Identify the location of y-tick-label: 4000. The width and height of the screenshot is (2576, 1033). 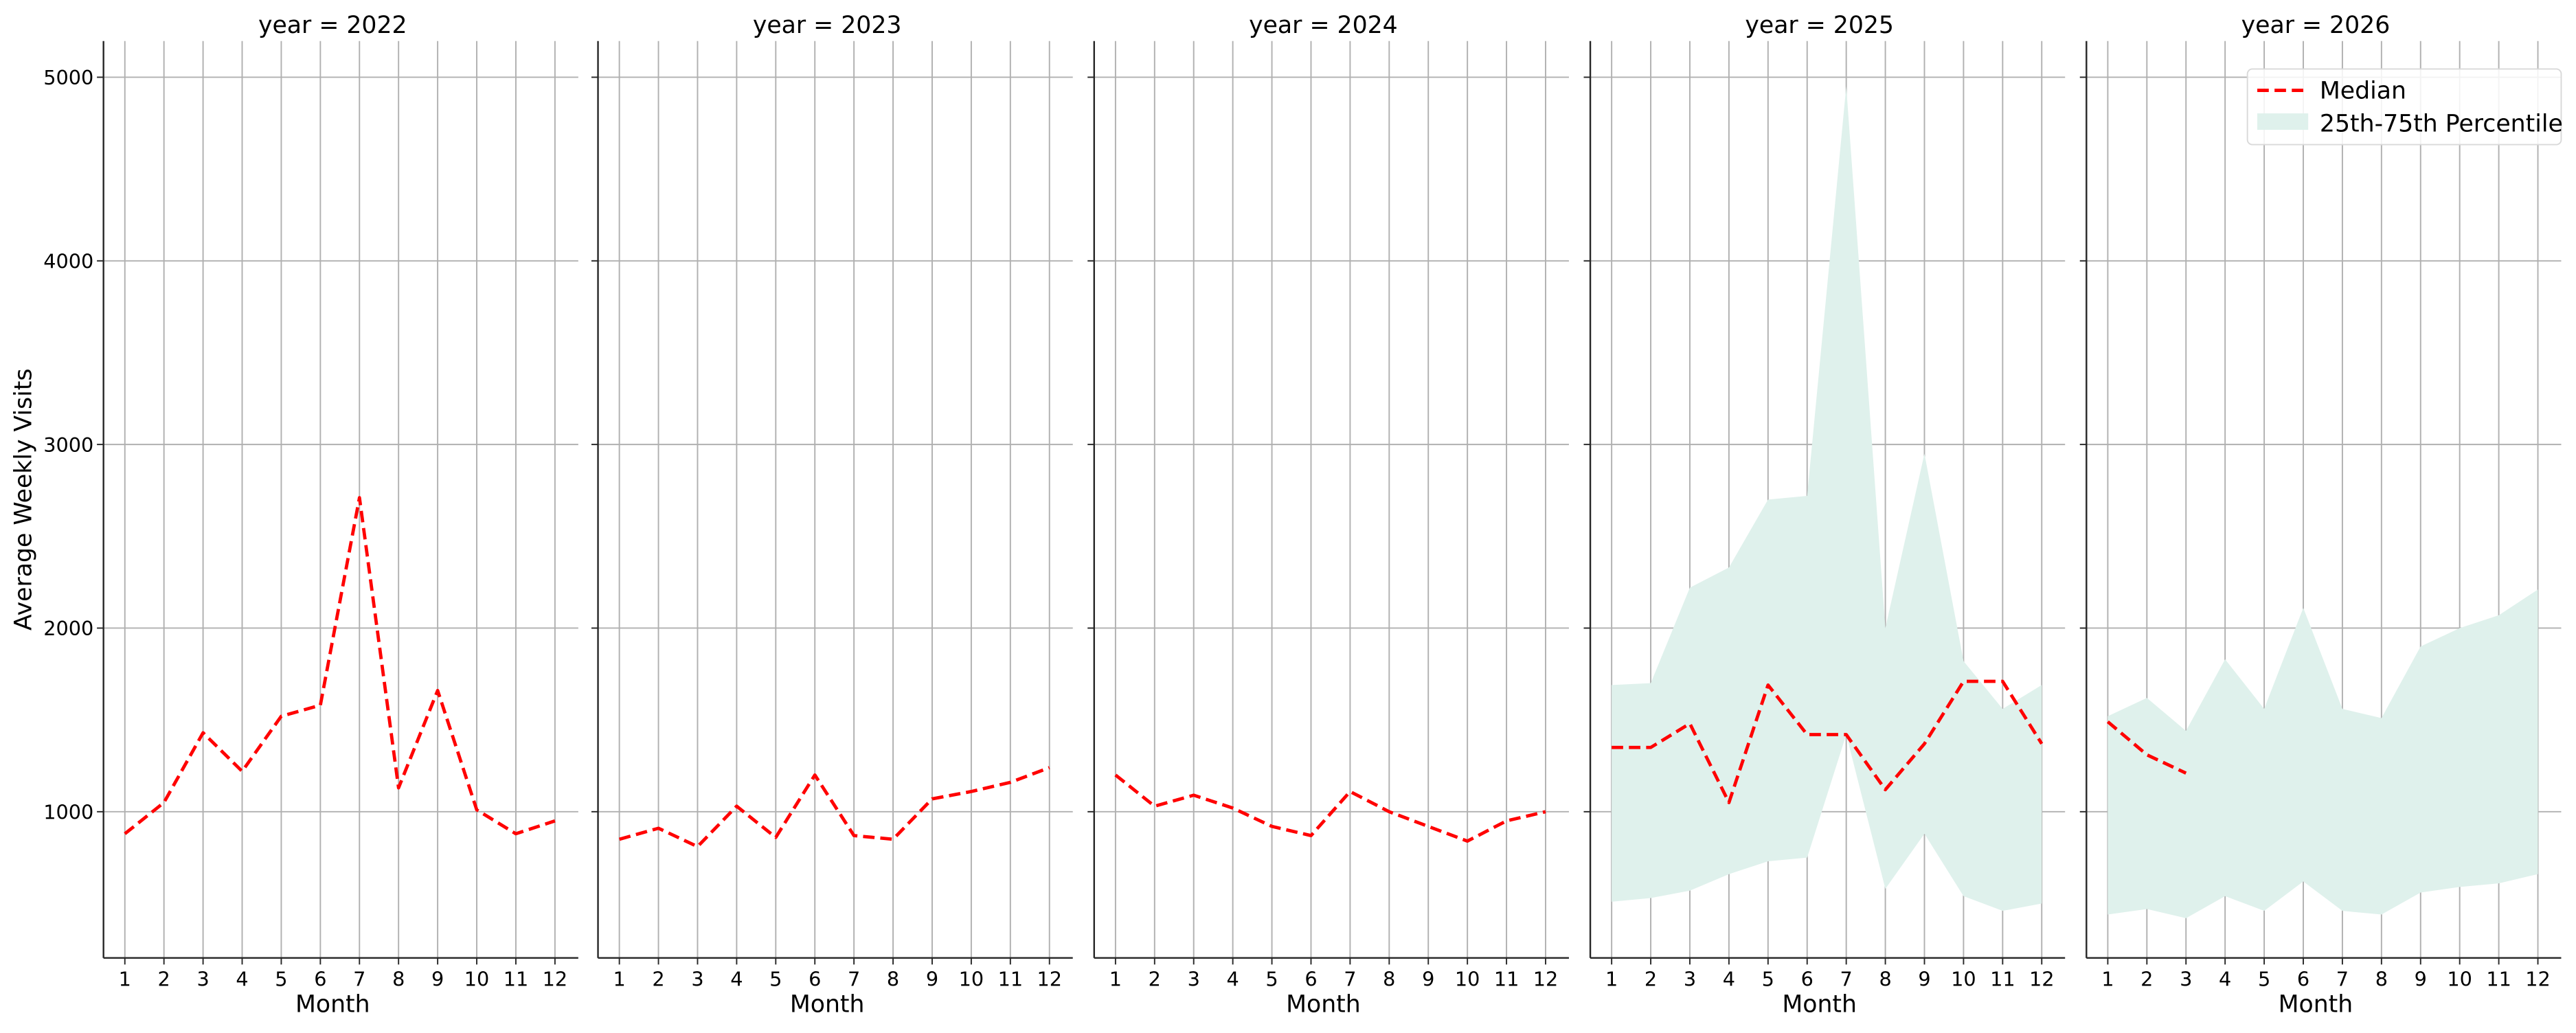
(68, 261).